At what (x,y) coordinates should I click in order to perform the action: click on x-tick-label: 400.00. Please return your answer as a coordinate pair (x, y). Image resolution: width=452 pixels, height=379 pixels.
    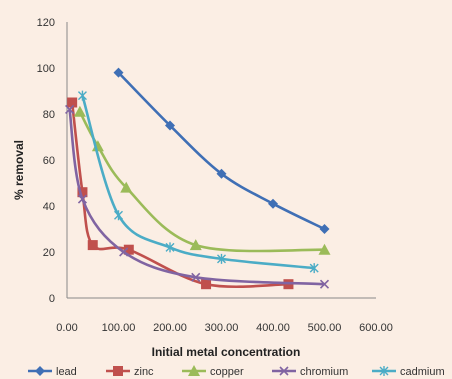
    Looking at the image, I should click on (273, 328).